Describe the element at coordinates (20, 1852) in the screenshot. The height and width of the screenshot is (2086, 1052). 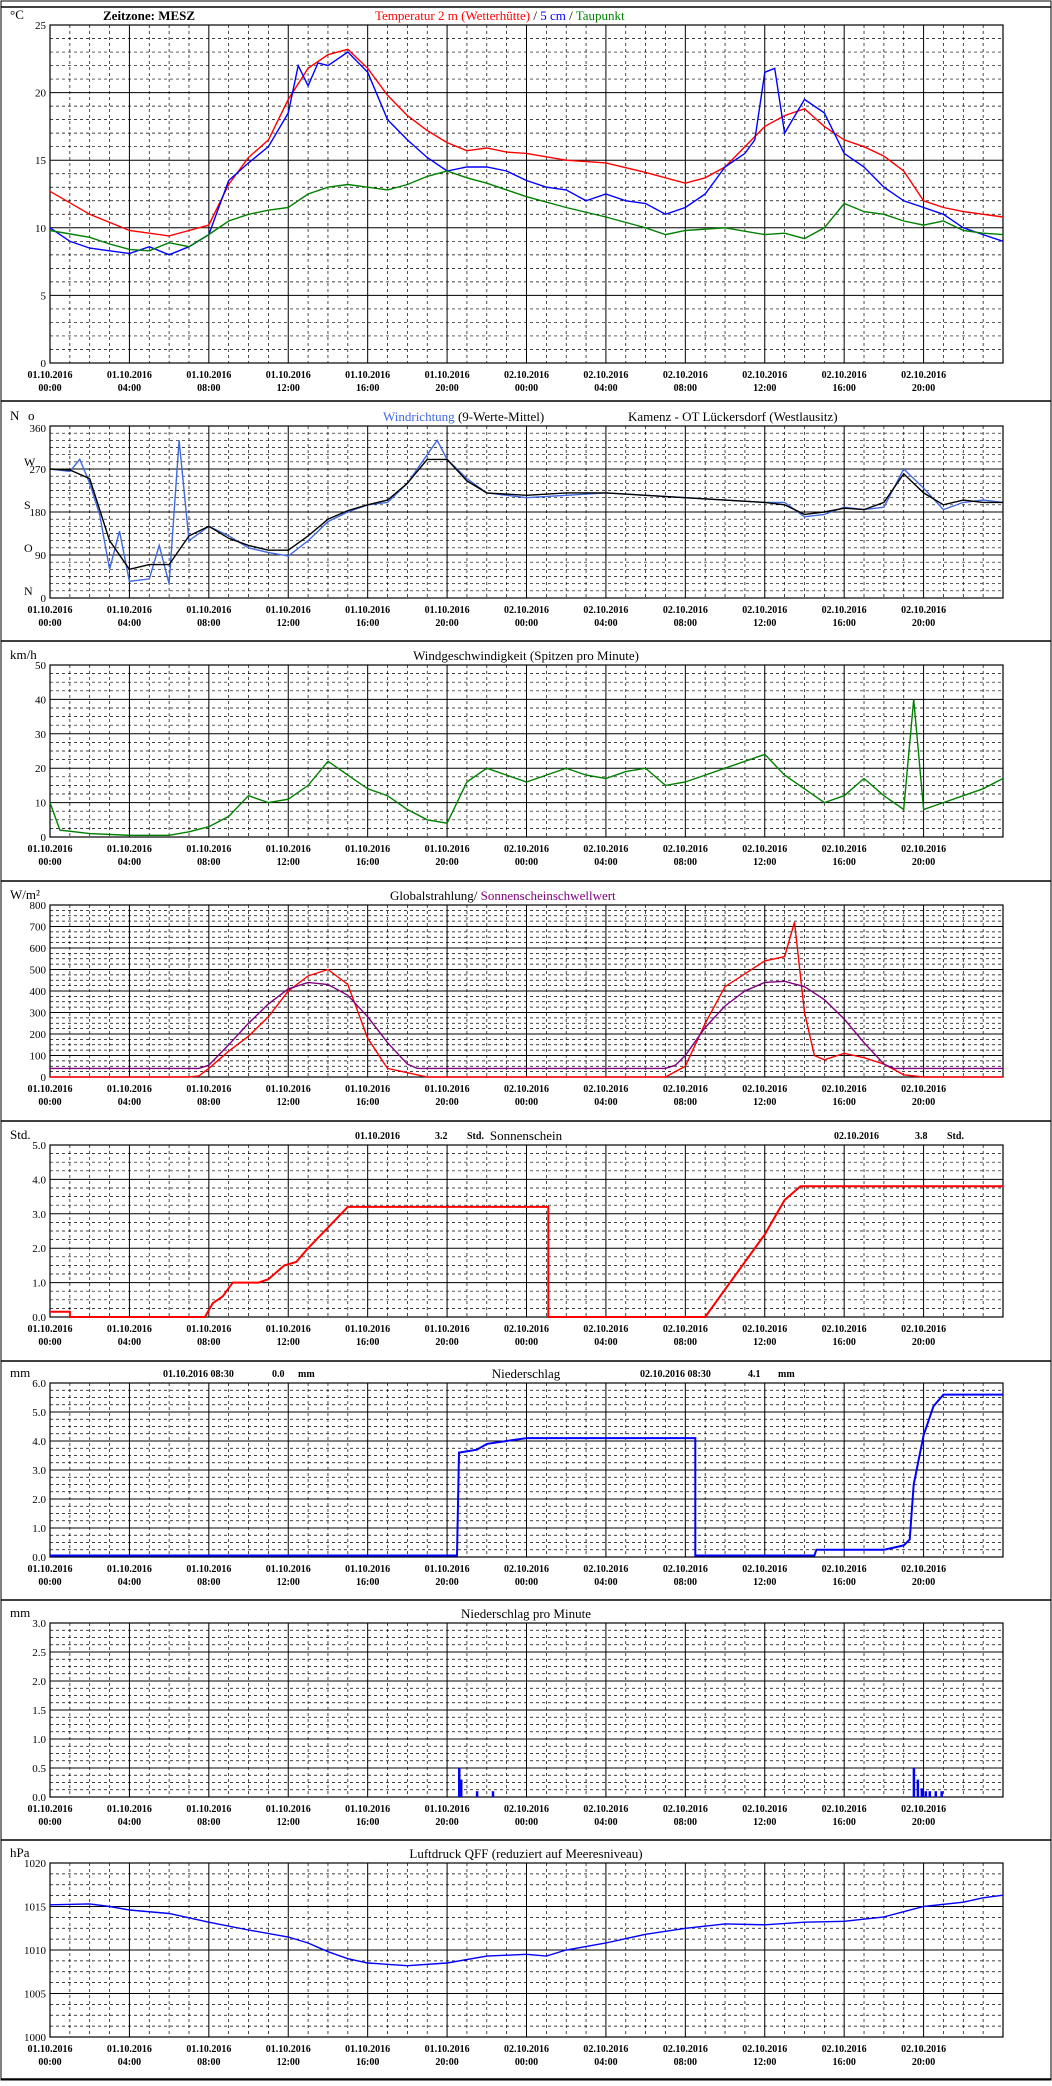
I see `y-axis-unit: hPa` at that location.